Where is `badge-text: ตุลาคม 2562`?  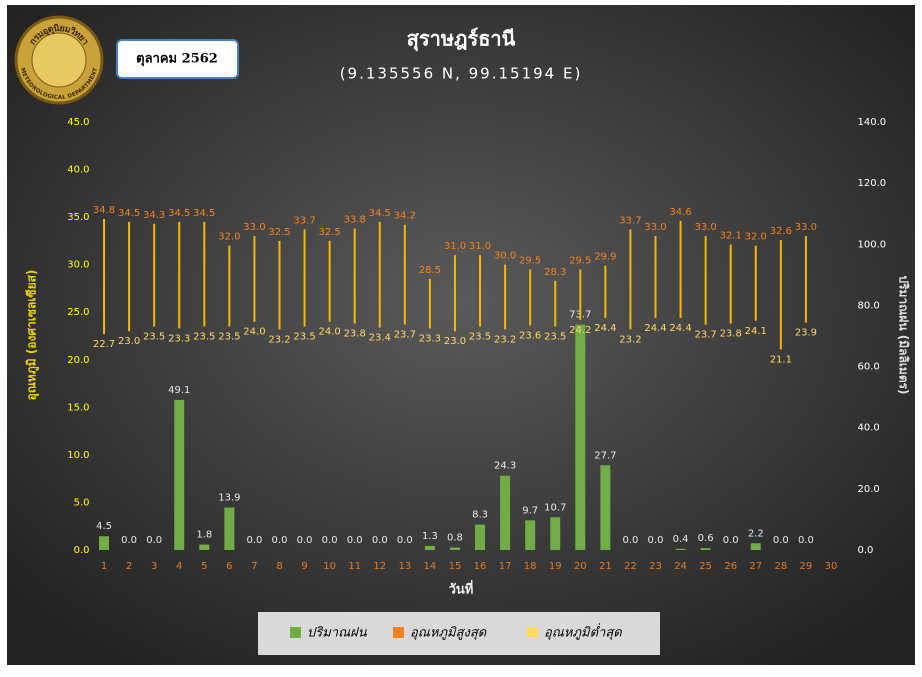 badge-text: ตุลาคม 2562 is located at coordinates (177, 59).